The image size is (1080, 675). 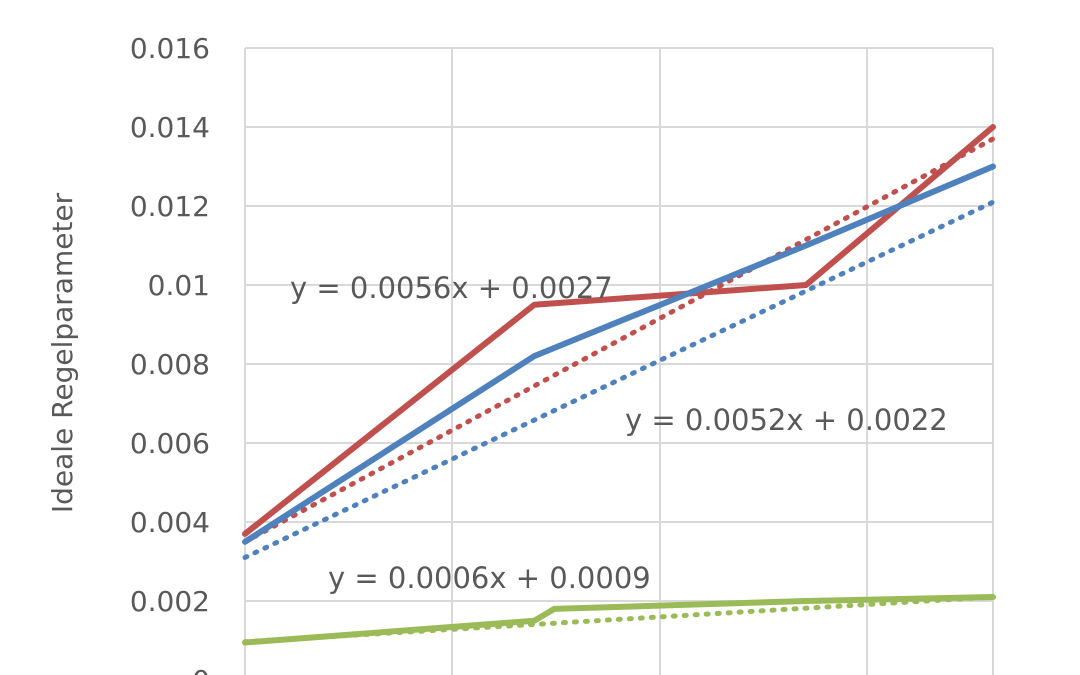 I want to click on y-axis-title: Ideale Regelparameter, so click(x=62, y=352).